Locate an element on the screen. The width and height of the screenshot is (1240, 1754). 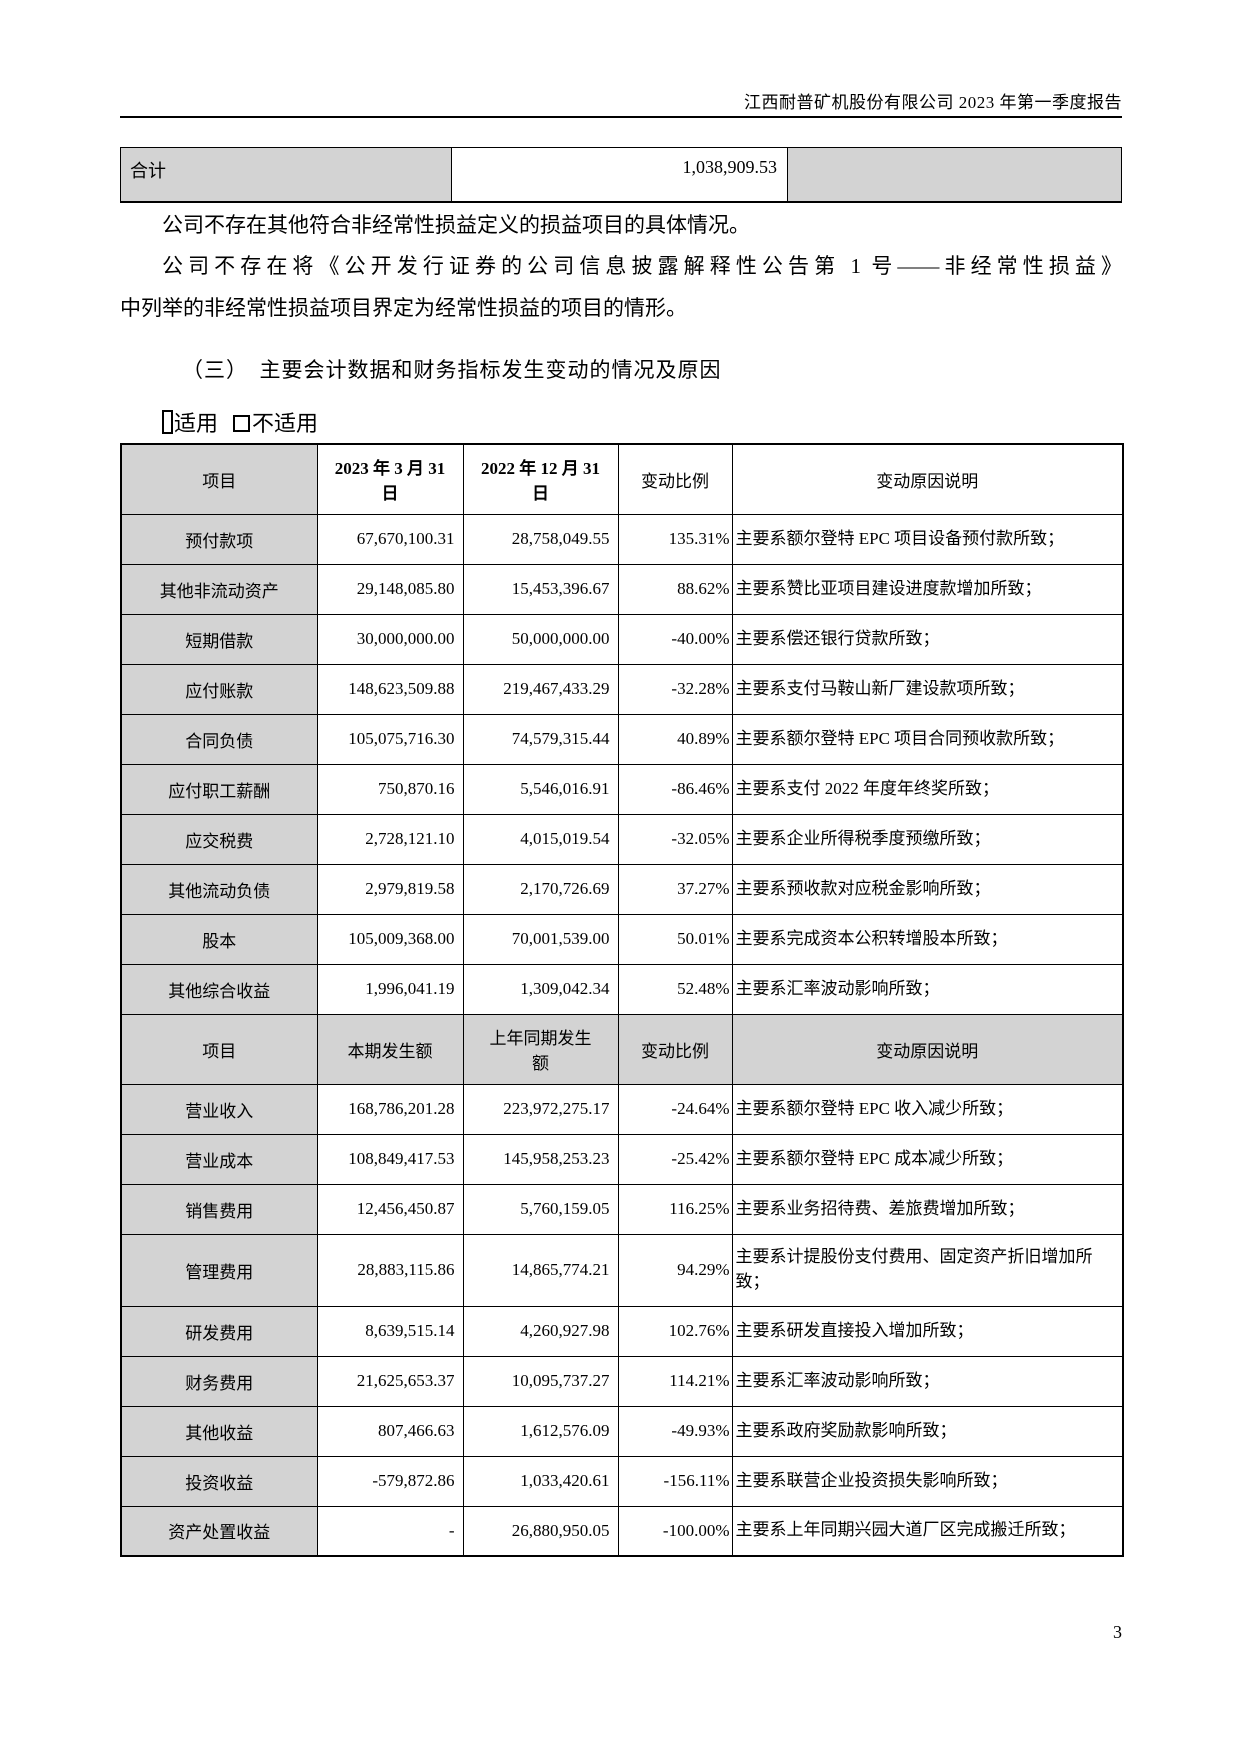
cell-prior: 1,612,576.09 is located at coordinates (540, 1431).